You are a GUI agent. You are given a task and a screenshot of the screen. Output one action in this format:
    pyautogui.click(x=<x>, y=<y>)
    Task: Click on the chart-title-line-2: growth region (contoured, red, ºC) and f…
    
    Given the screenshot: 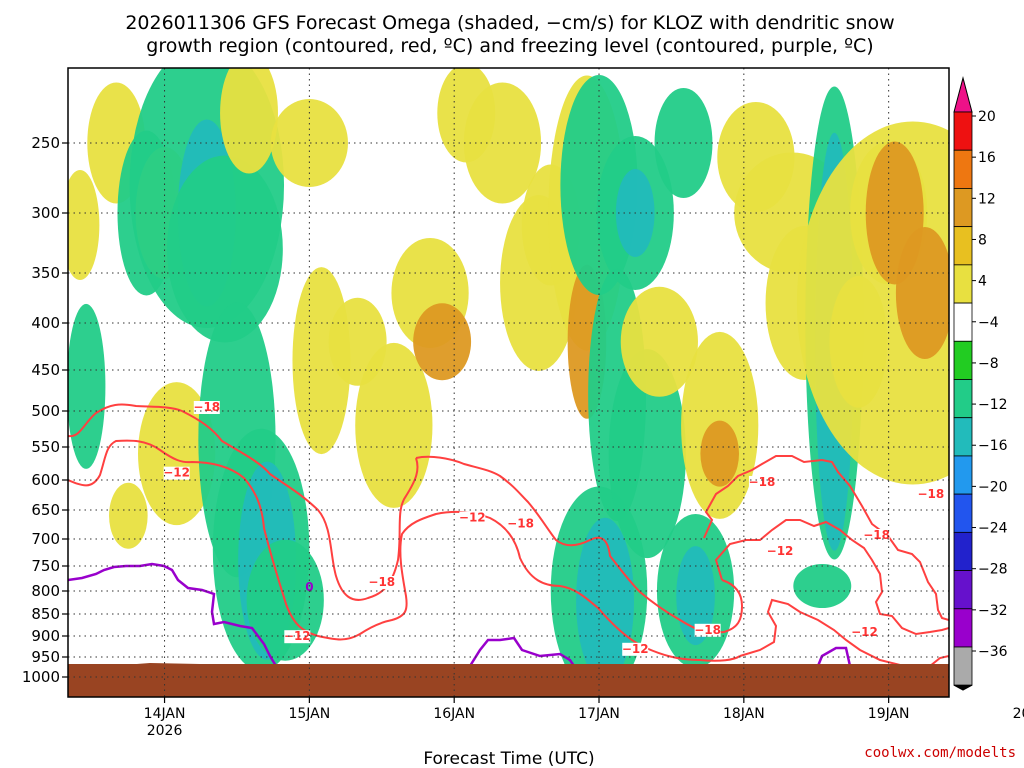 What is the action you would take?
    pyautogui.click(x=509, y=46)
    